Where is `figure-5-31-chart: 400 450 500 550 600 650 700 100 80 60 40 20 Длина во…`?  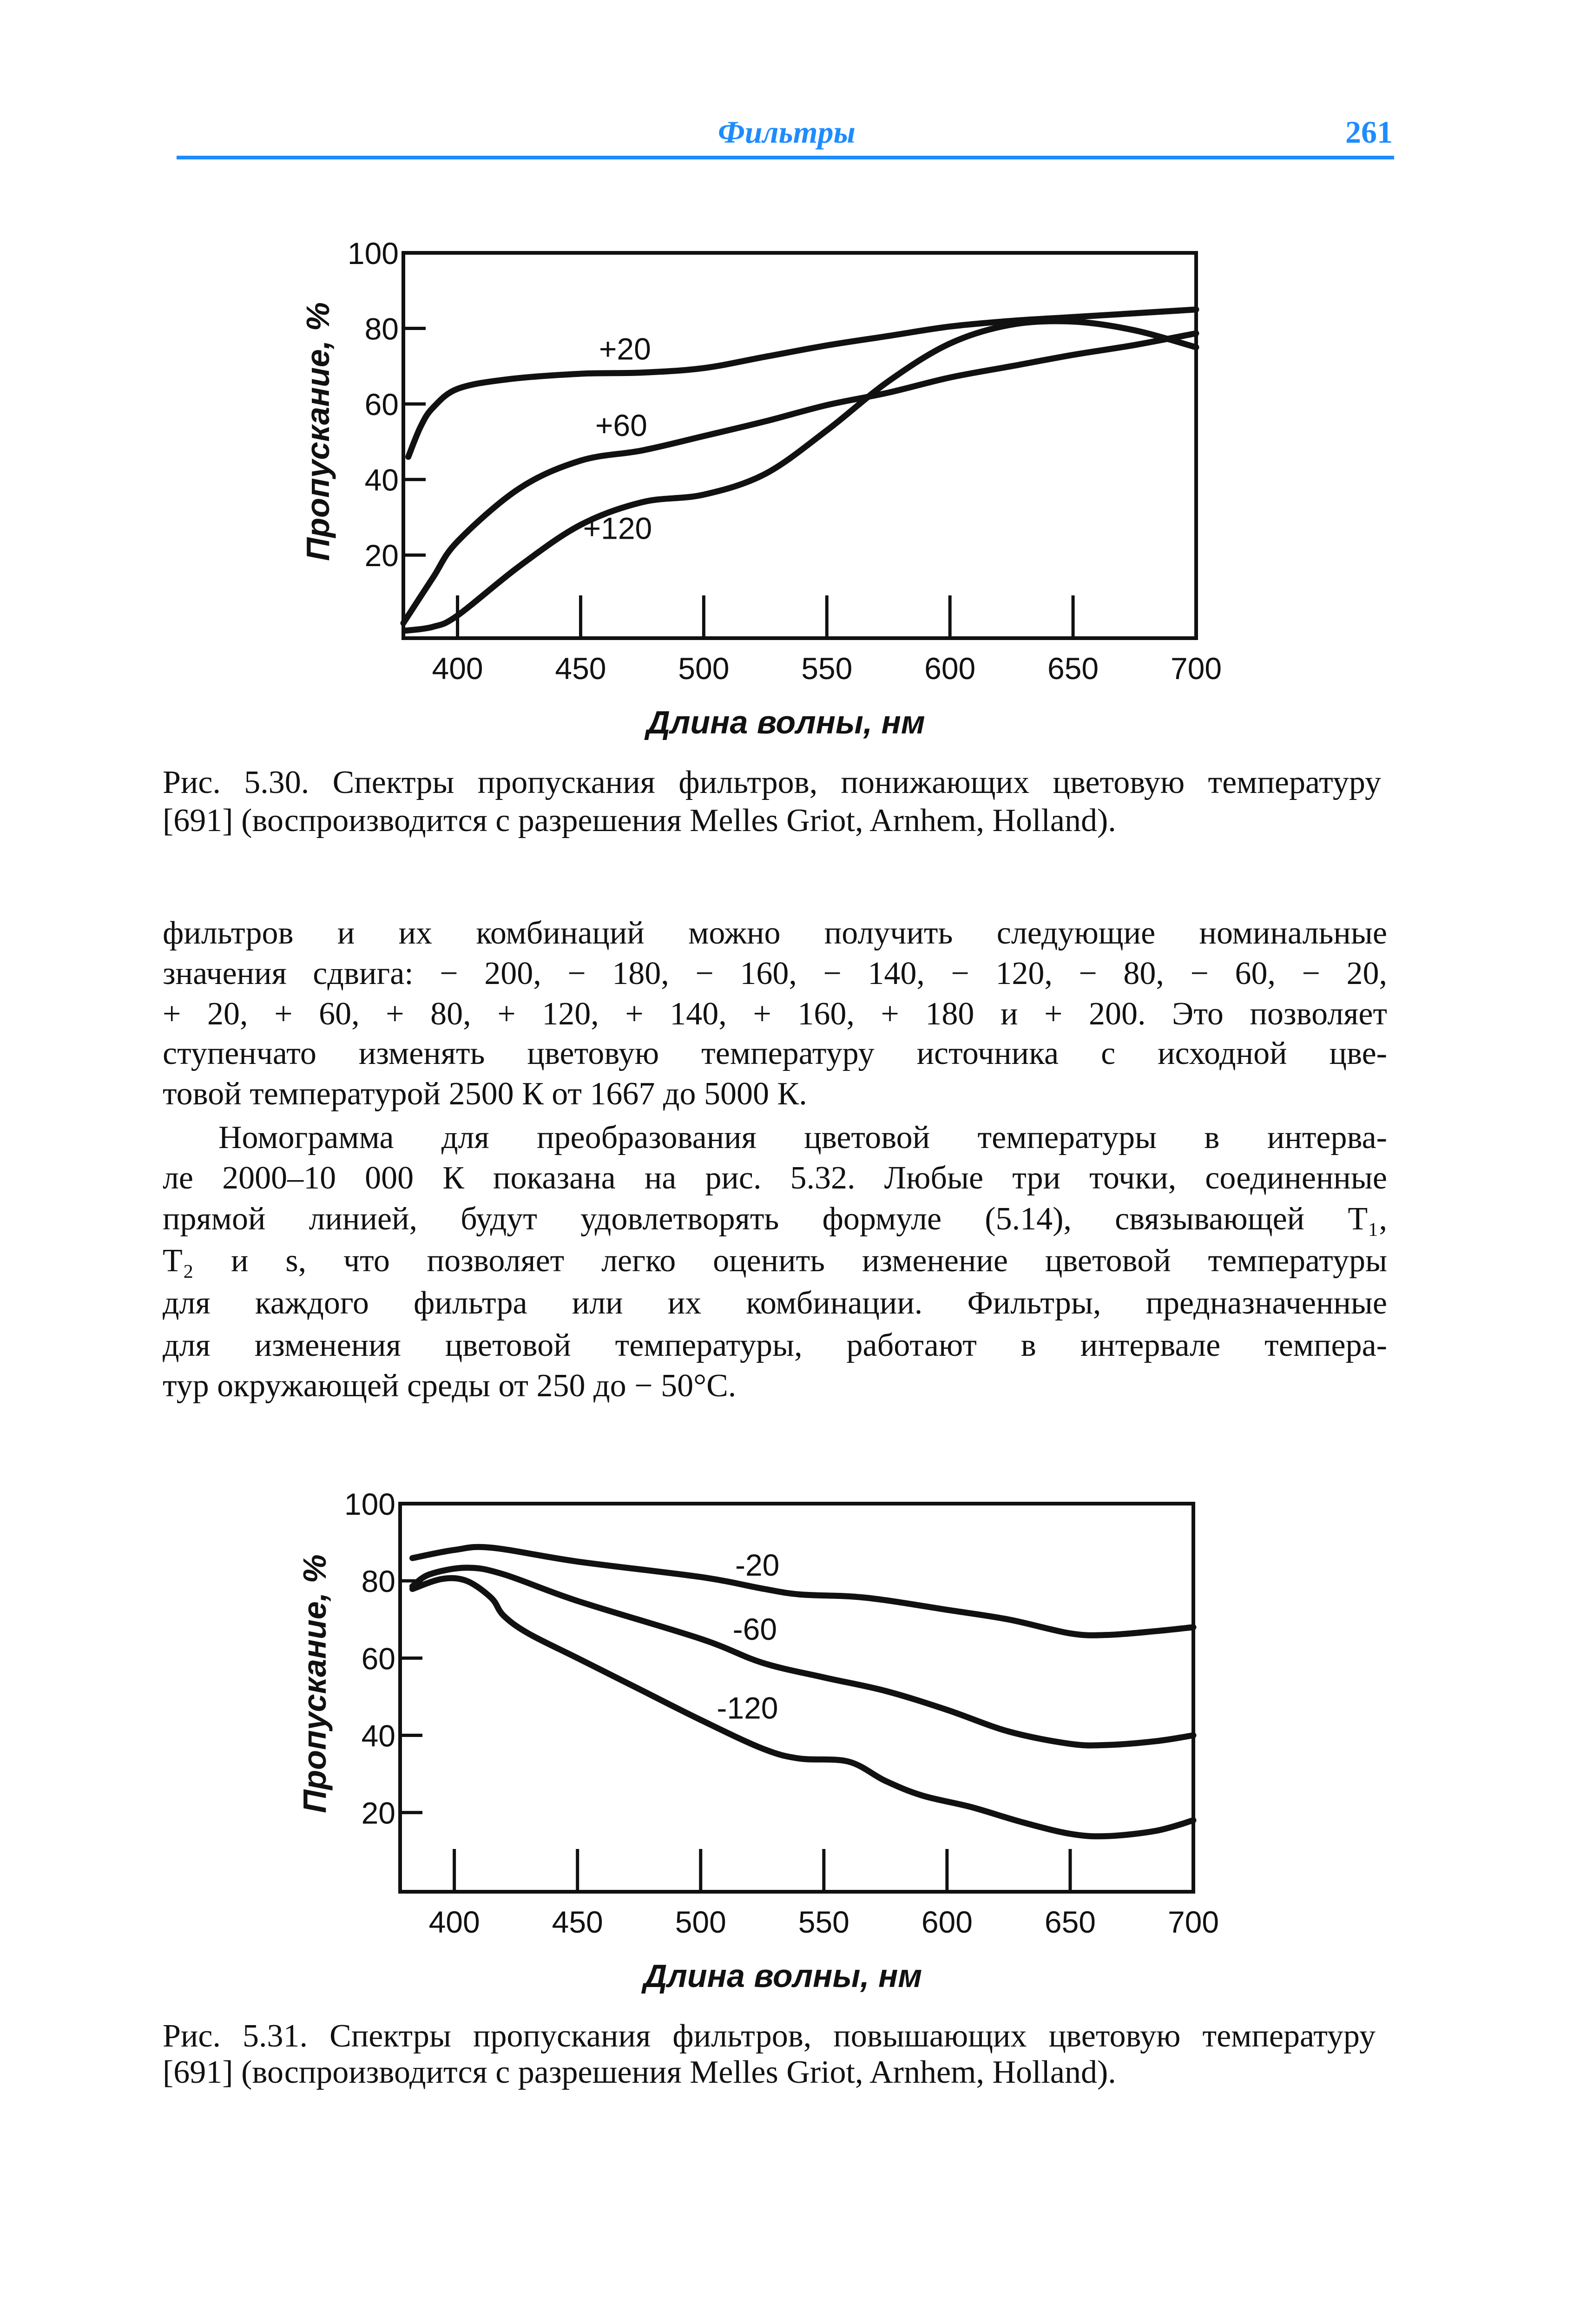
figure-5-31-chart: 400 450 500 550 600 650 700 100 80 60 40 20 Длина во… is located at coordinates (757, 1740).